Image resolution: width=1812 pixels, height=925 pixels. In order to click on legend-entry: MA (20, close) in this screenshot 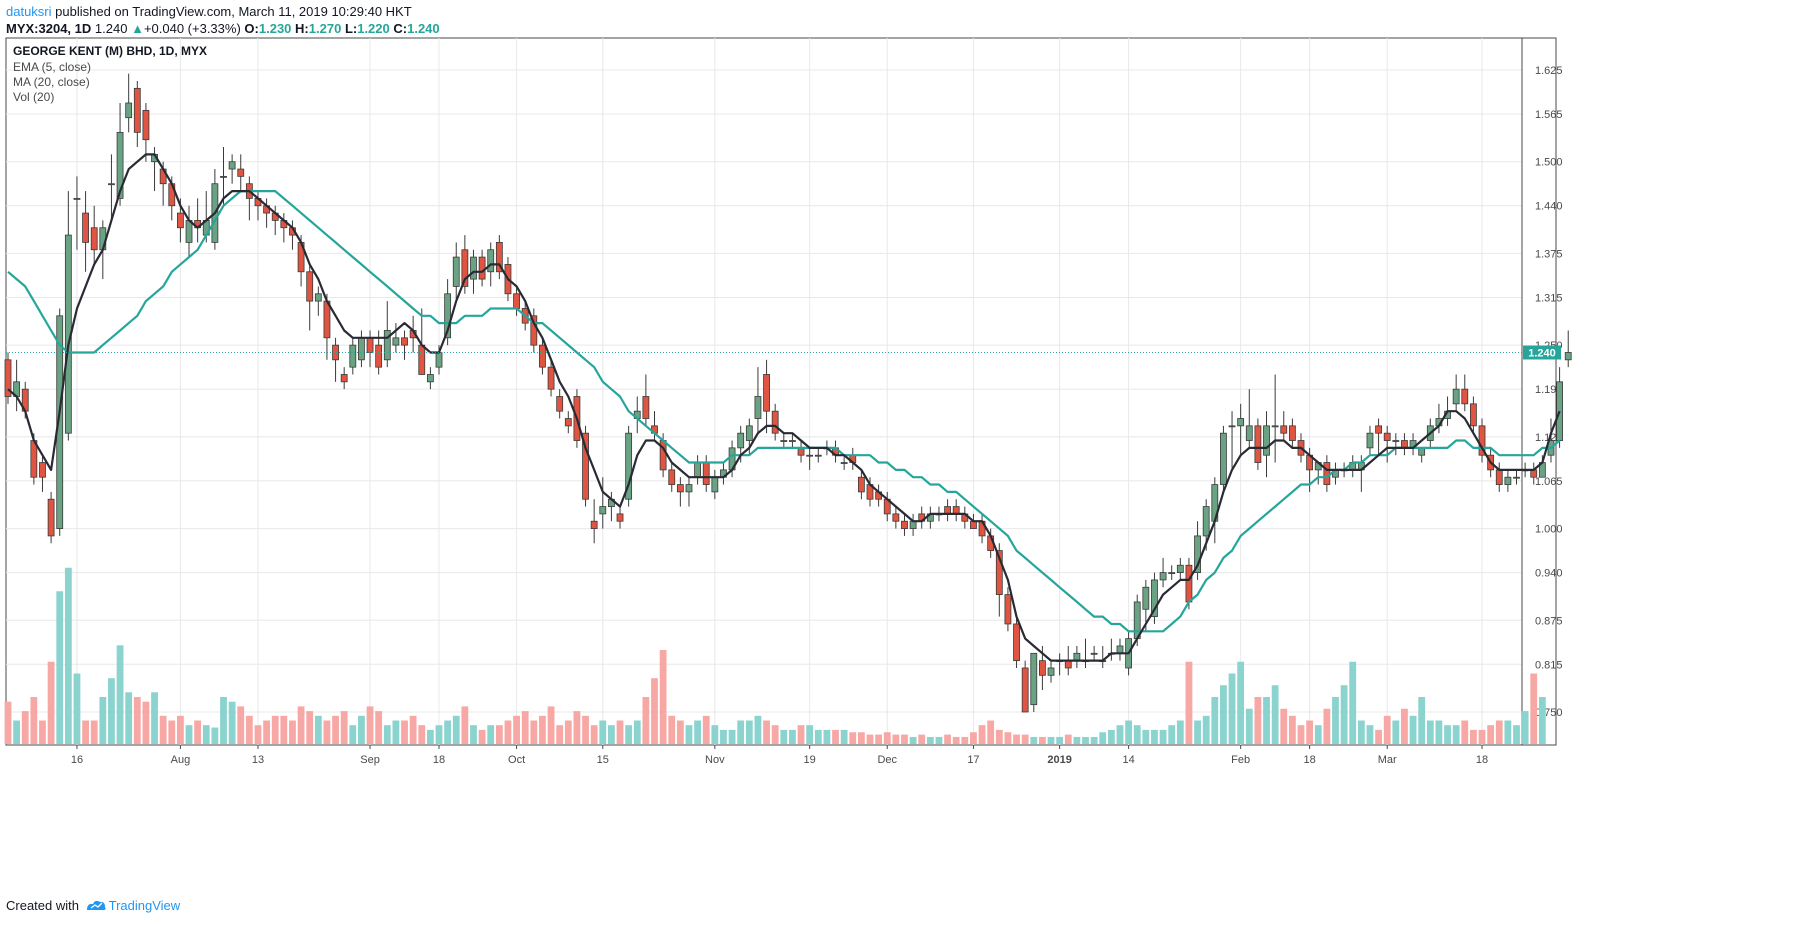, I will do `click(51, 82)`.